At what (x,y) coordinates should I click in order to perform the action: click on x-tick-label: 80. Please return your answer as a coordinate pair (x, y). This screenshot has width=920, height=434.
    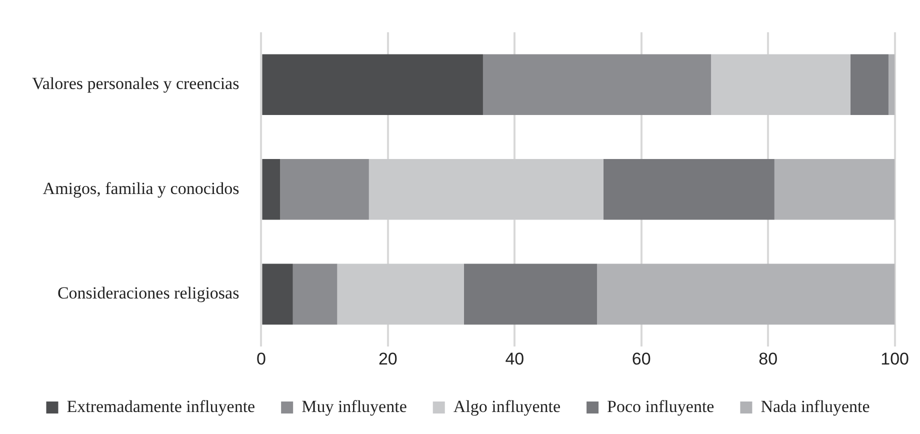
    Looking at the image, I should click on (768, 358).